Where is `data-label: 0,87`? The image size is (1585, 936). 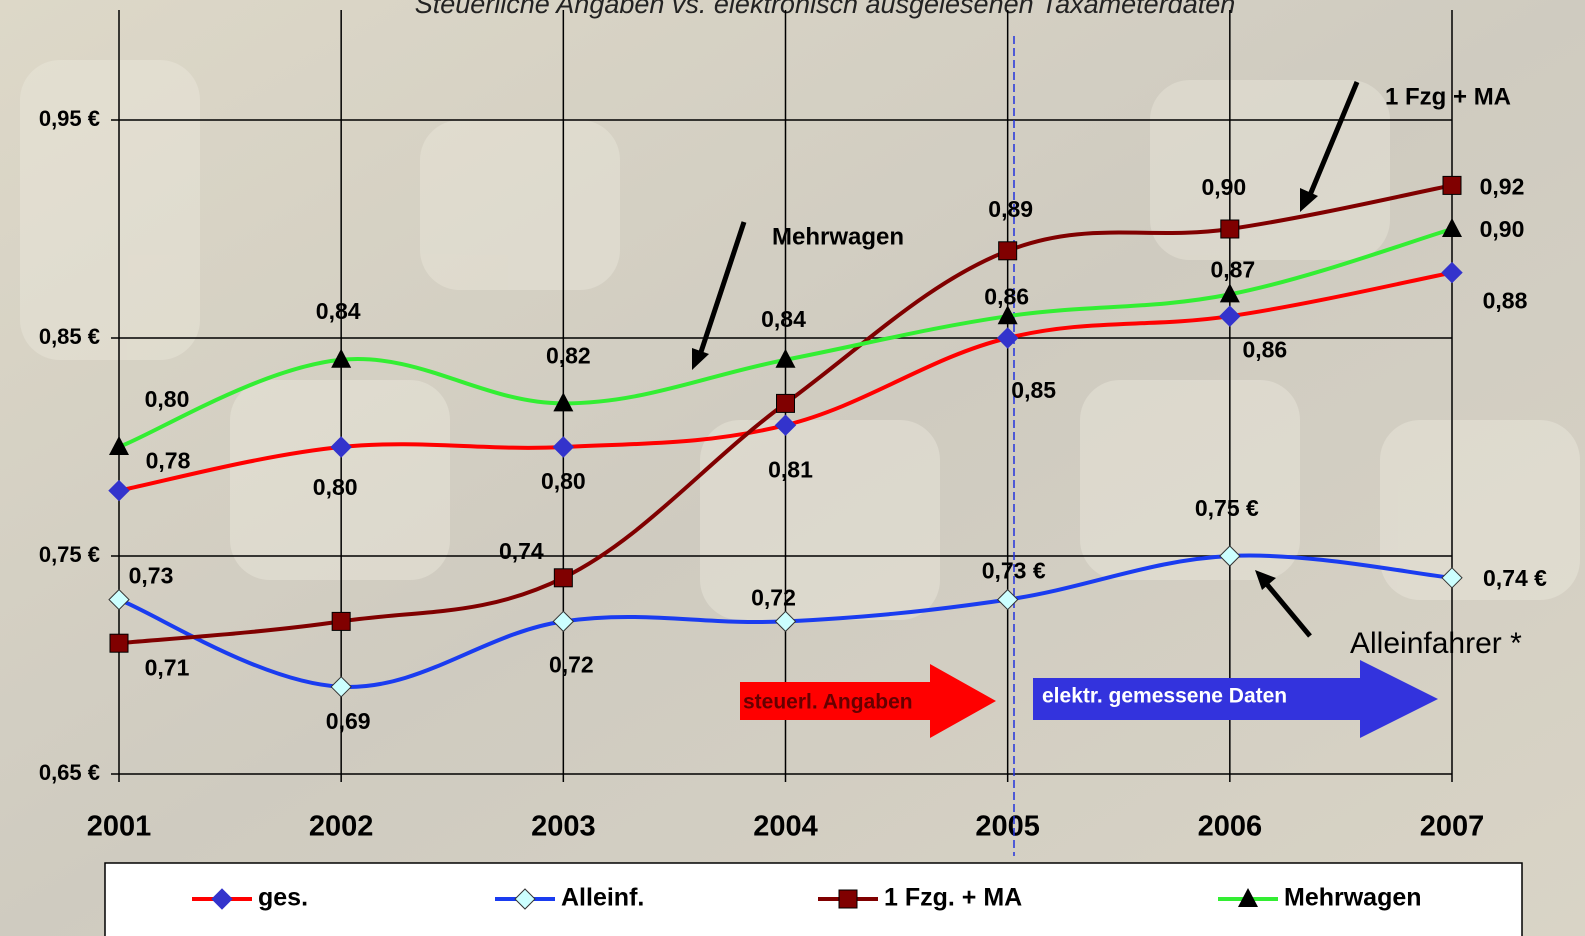
data-label: 0,87 is located at coordinates (1232, 269).